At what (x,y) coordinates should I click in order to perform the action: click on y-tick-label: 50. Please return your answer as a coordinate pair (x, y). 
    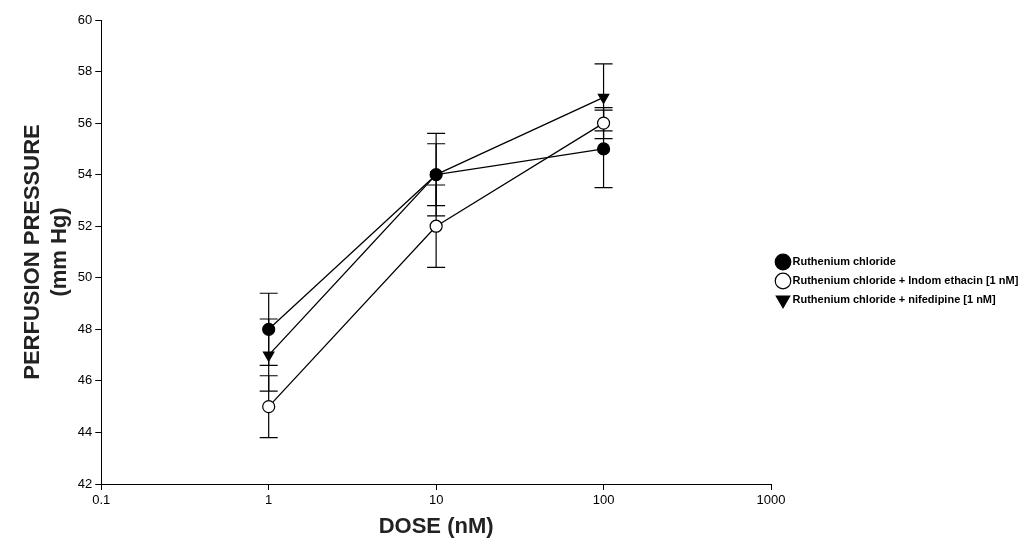
    Looking at the image, I should click on (85, 277).